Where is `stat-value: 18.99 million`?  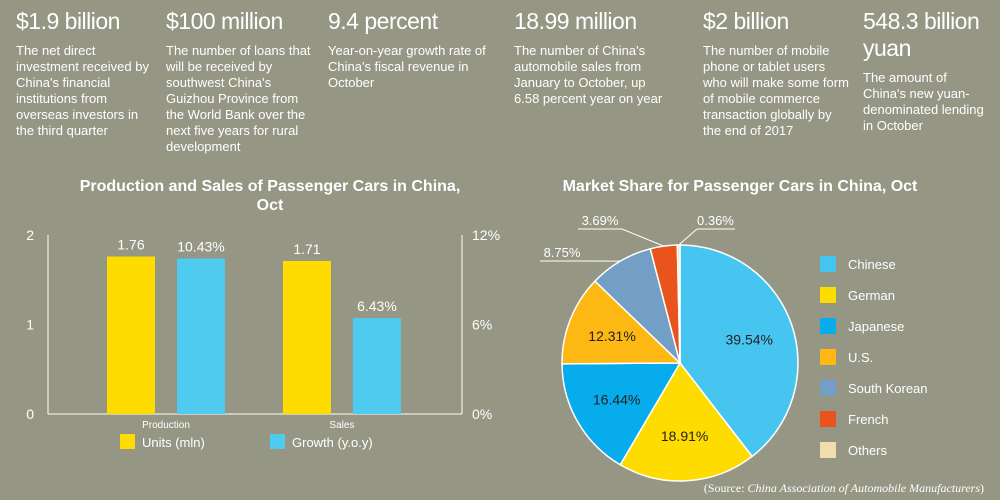
stat-value: 18.99 million is located at coordinates (575, 21).